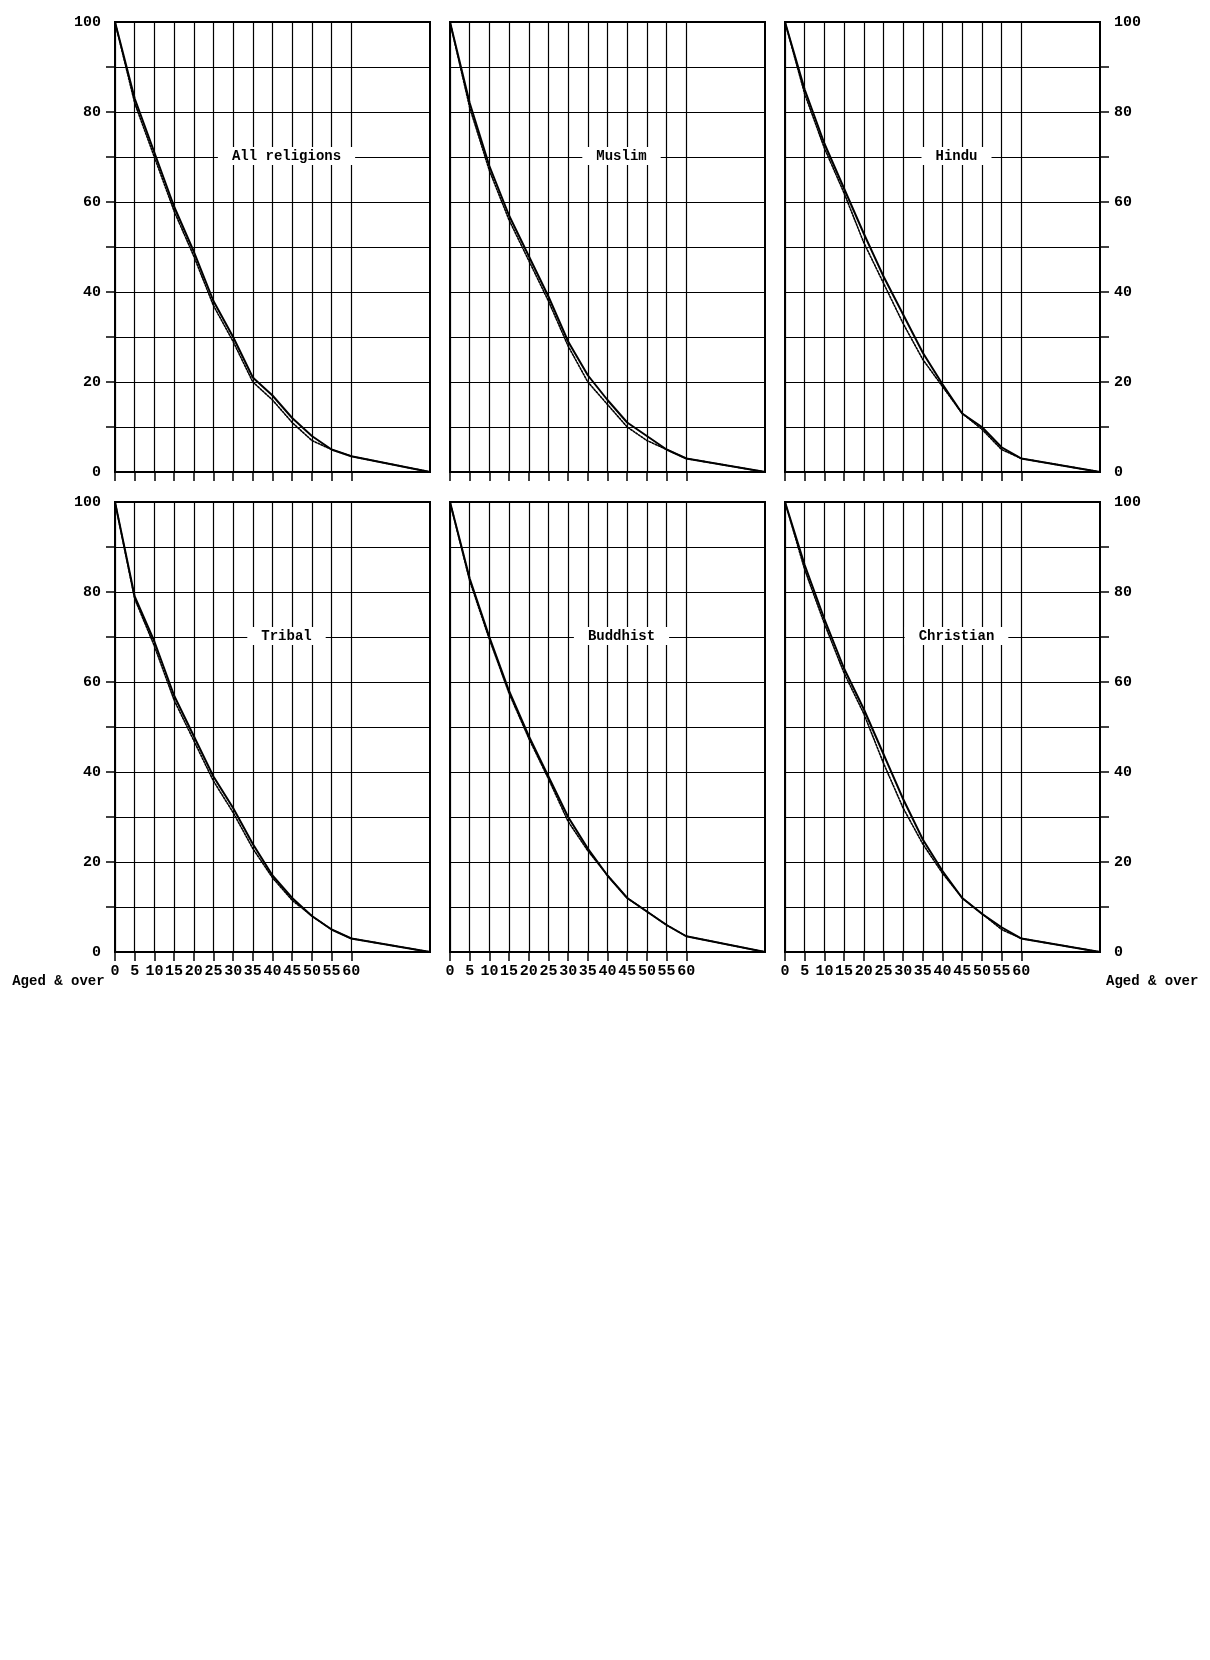 The height and width of the screenshot is (1660, 1210). What do you see at coordinates (621, 636) in the screenshot?
I see `text: Buddhist` at bounding box center [621, 636].